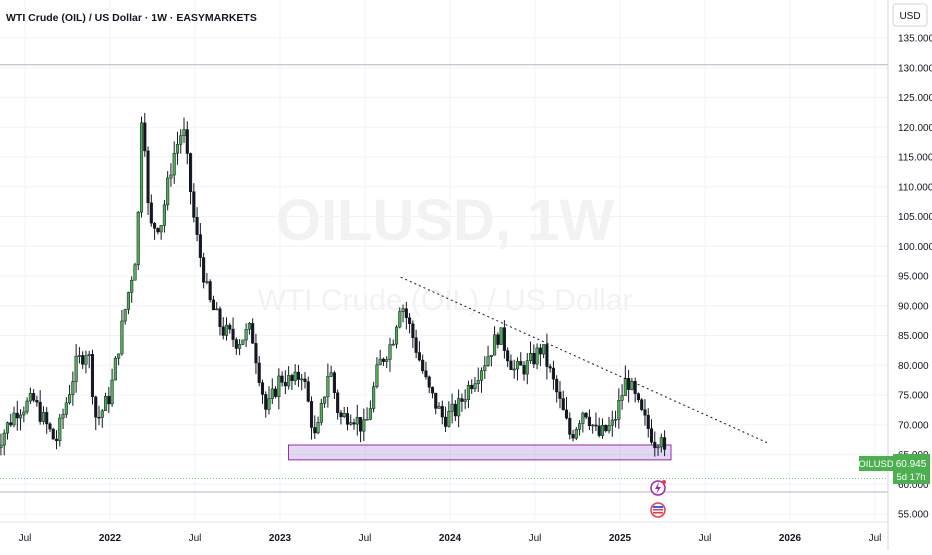 The width and height of the screenshot is (932, 555). Describe the element at coordinates (911, 469) in the screenshot. I see `price-tag-bg` at that location.